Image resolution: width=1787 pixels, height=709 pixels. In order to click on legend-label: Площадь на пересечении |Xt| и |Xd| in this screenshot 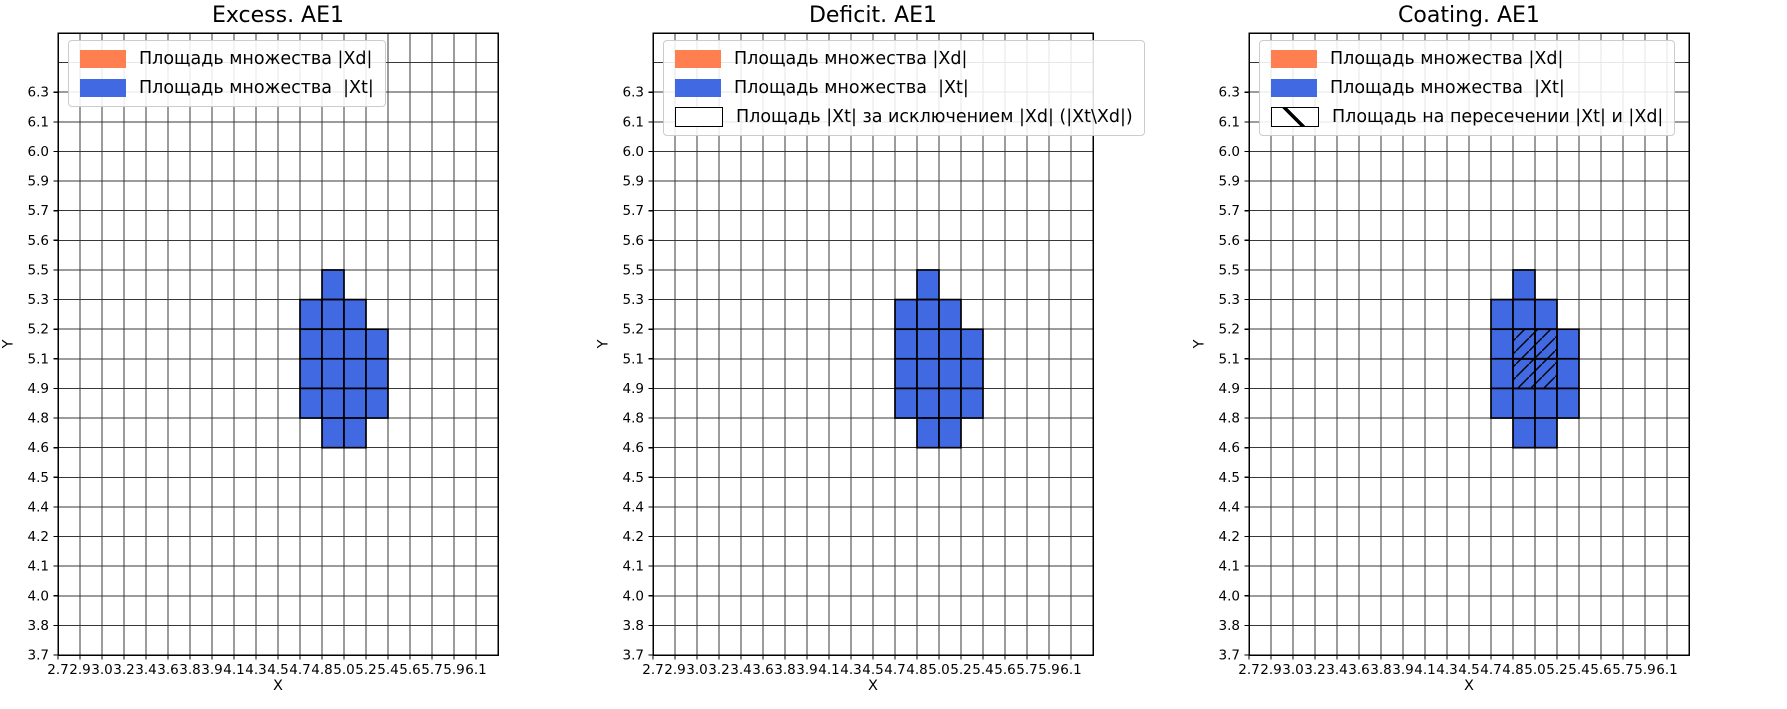, I will do `click(1498, 117)`.